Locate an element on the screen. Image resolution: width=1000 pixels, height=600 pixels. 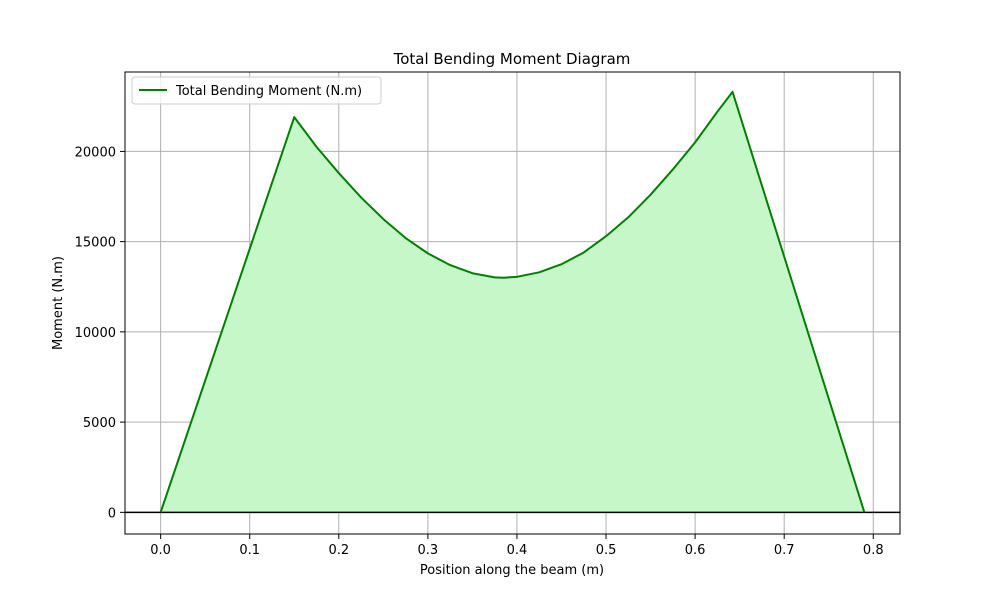
chart-title: Total Bending Moment Diagram is located at coordinates (512, 59).